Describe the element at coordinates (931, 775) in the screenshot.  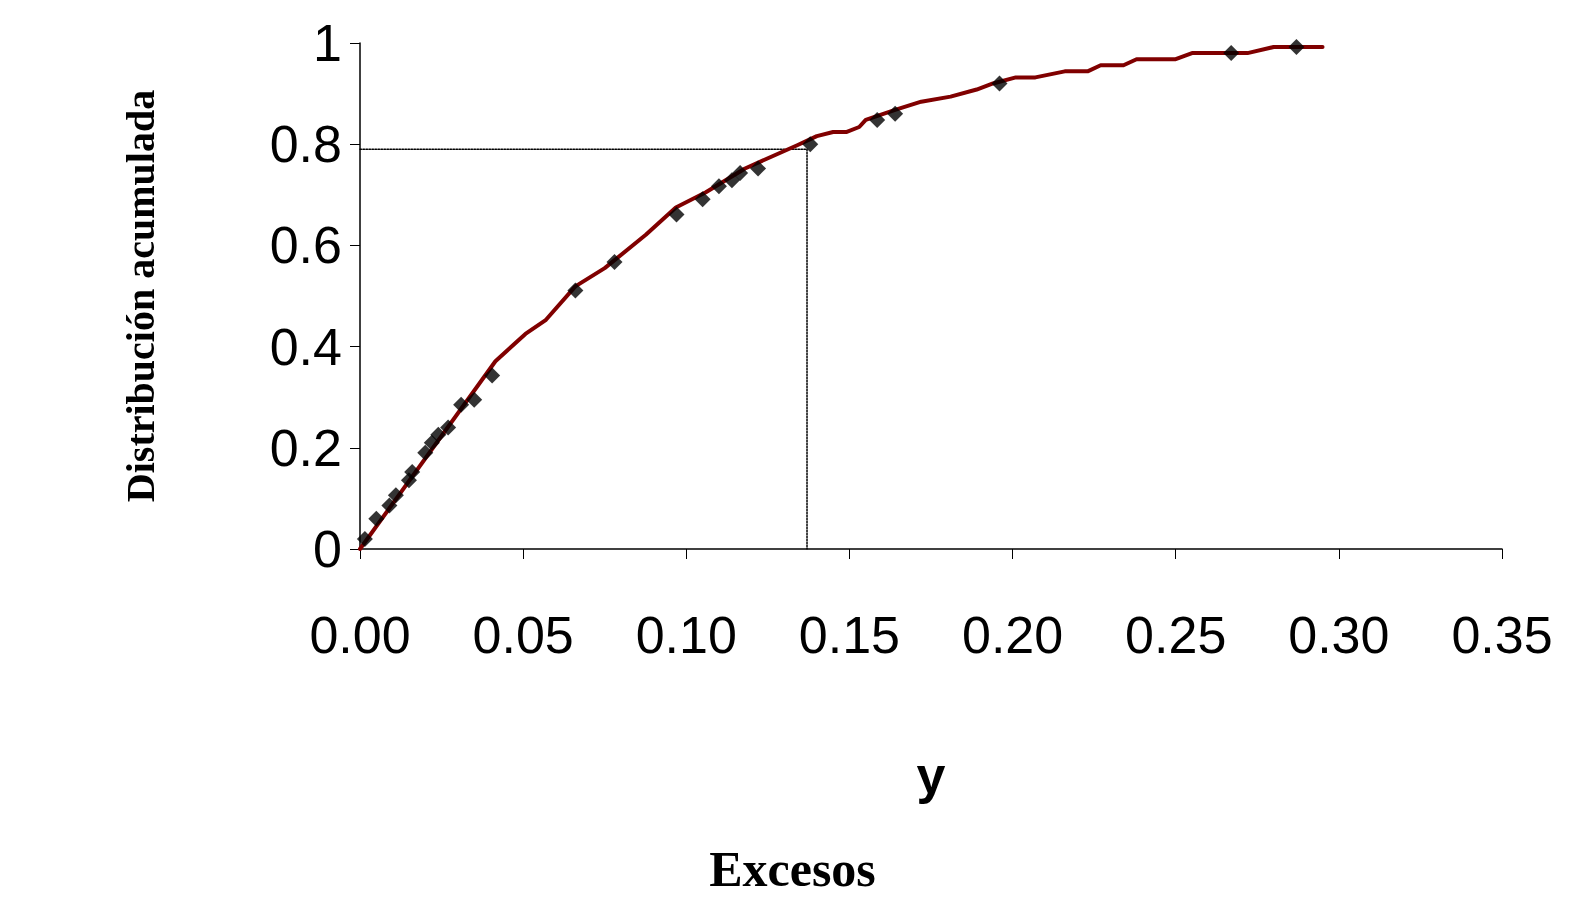
I see `x-axis-title: y` at that location.